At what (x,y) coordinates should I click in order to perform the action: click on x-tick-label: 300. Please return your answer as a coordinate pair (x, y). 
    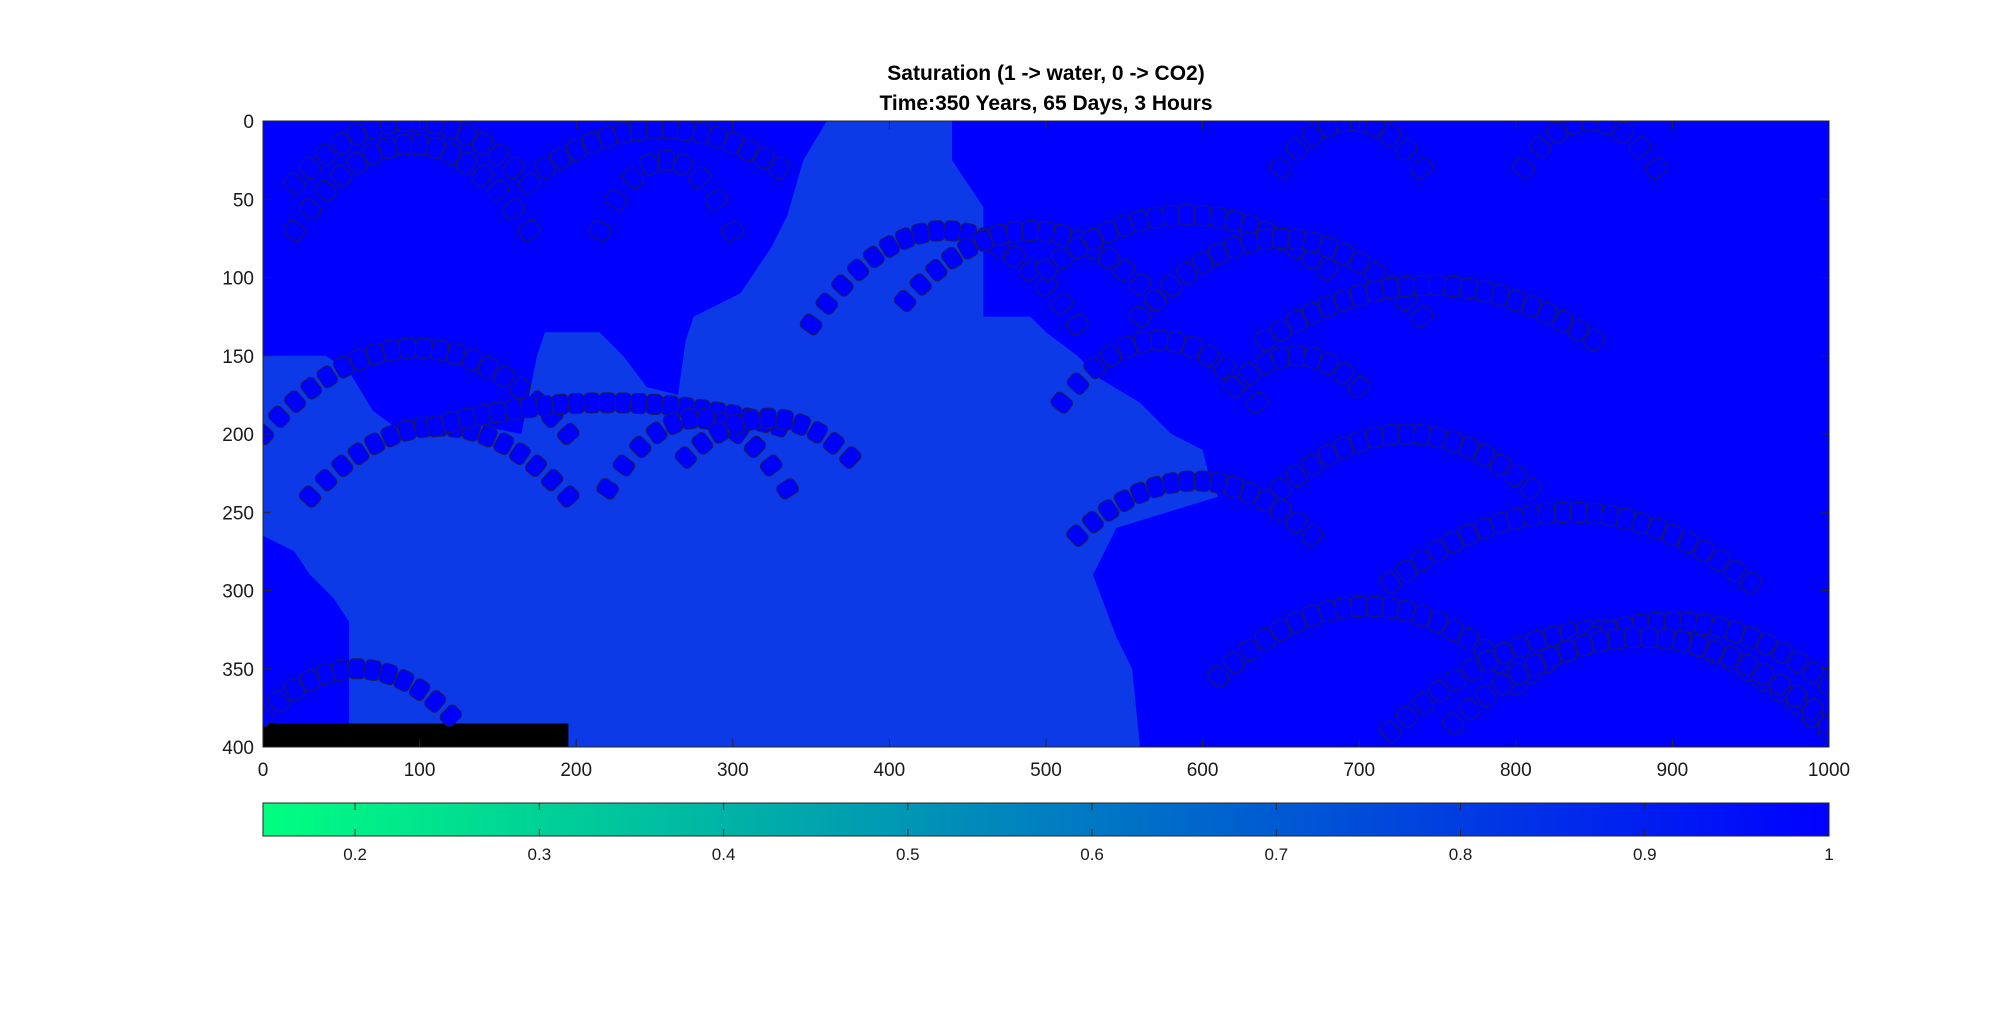
    Looking at the image, I should click on (733, 770).